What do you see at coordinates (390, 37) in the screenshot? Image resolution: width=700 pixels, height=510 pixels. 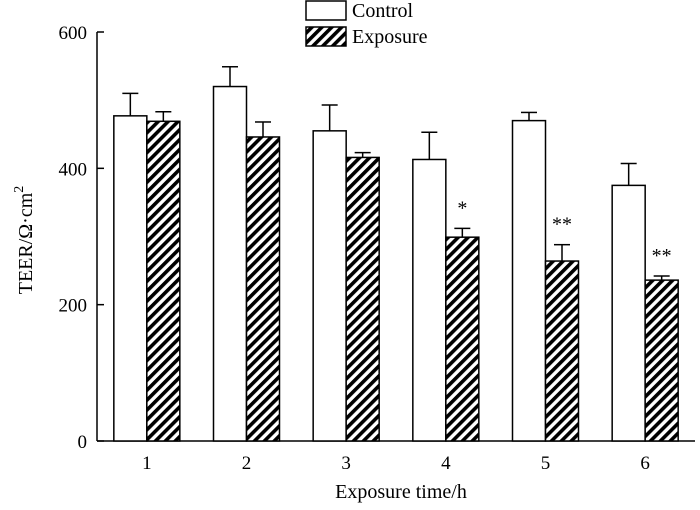 I see `legend-label-exposure: Exposure` at bounding box center [390, 37].